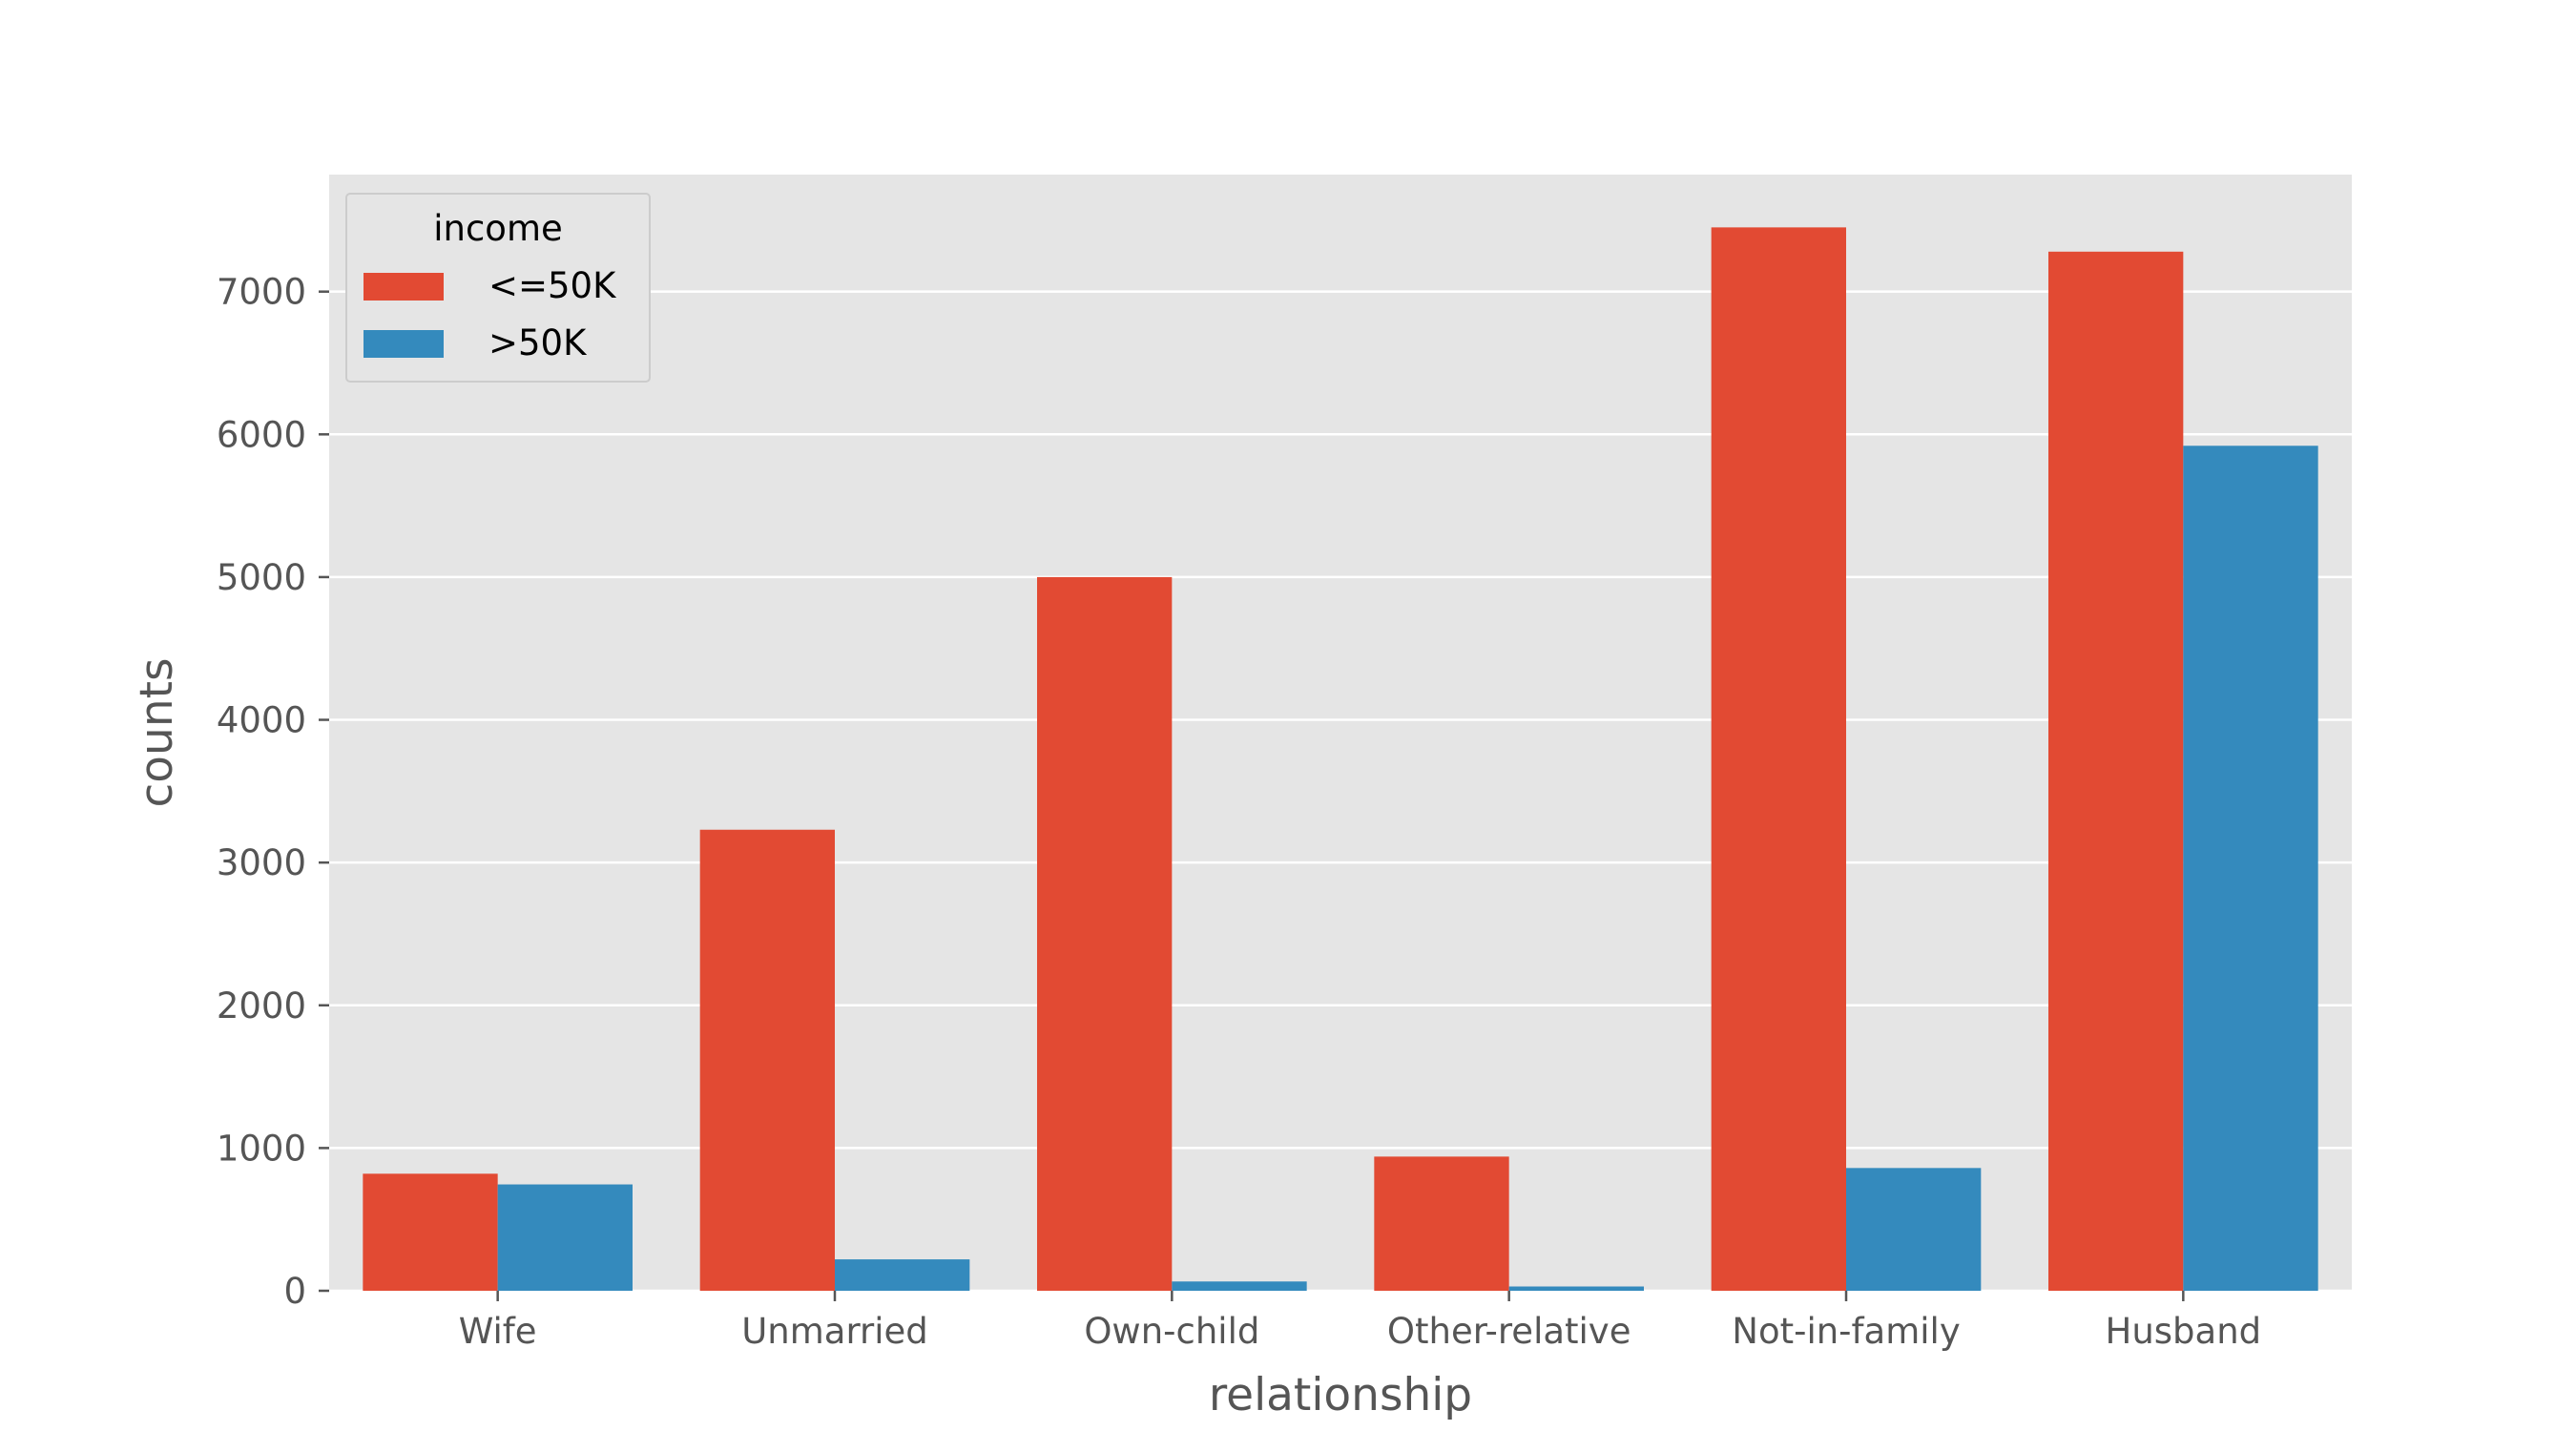  What do you see at coordinates (552, 285) in the screenshot?
I see `legend-label-0: <=50K` at bounding box center [552, 285].